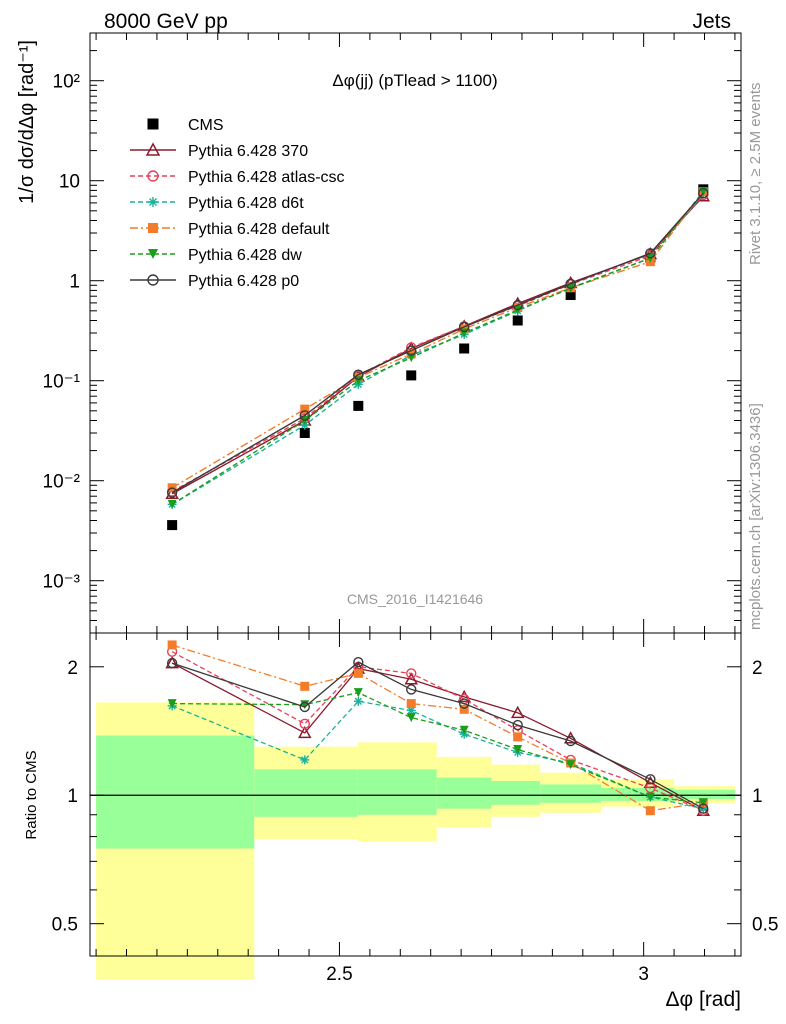  I want to click on x-tick-labels: 2.5 3, so click(487, 974).